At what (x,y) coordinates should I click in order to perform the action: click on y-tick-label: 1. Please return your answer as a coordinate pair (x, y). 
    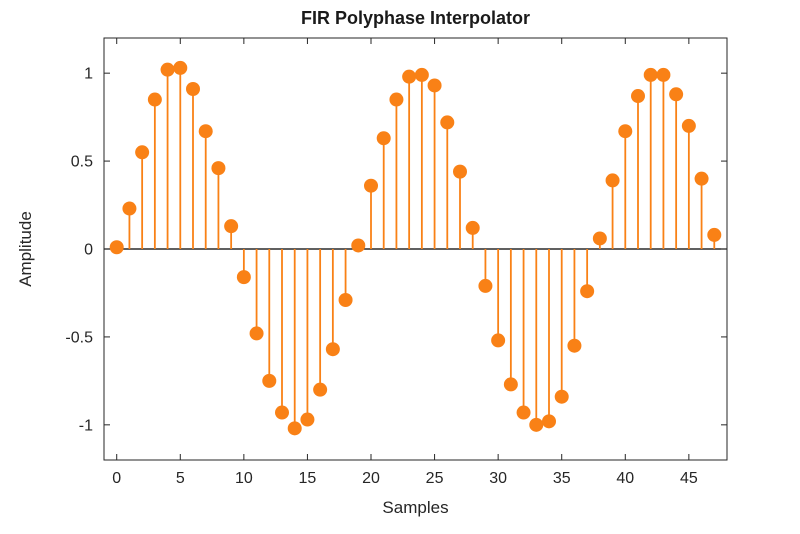
    Looking at the image, I should click on (88, 74).